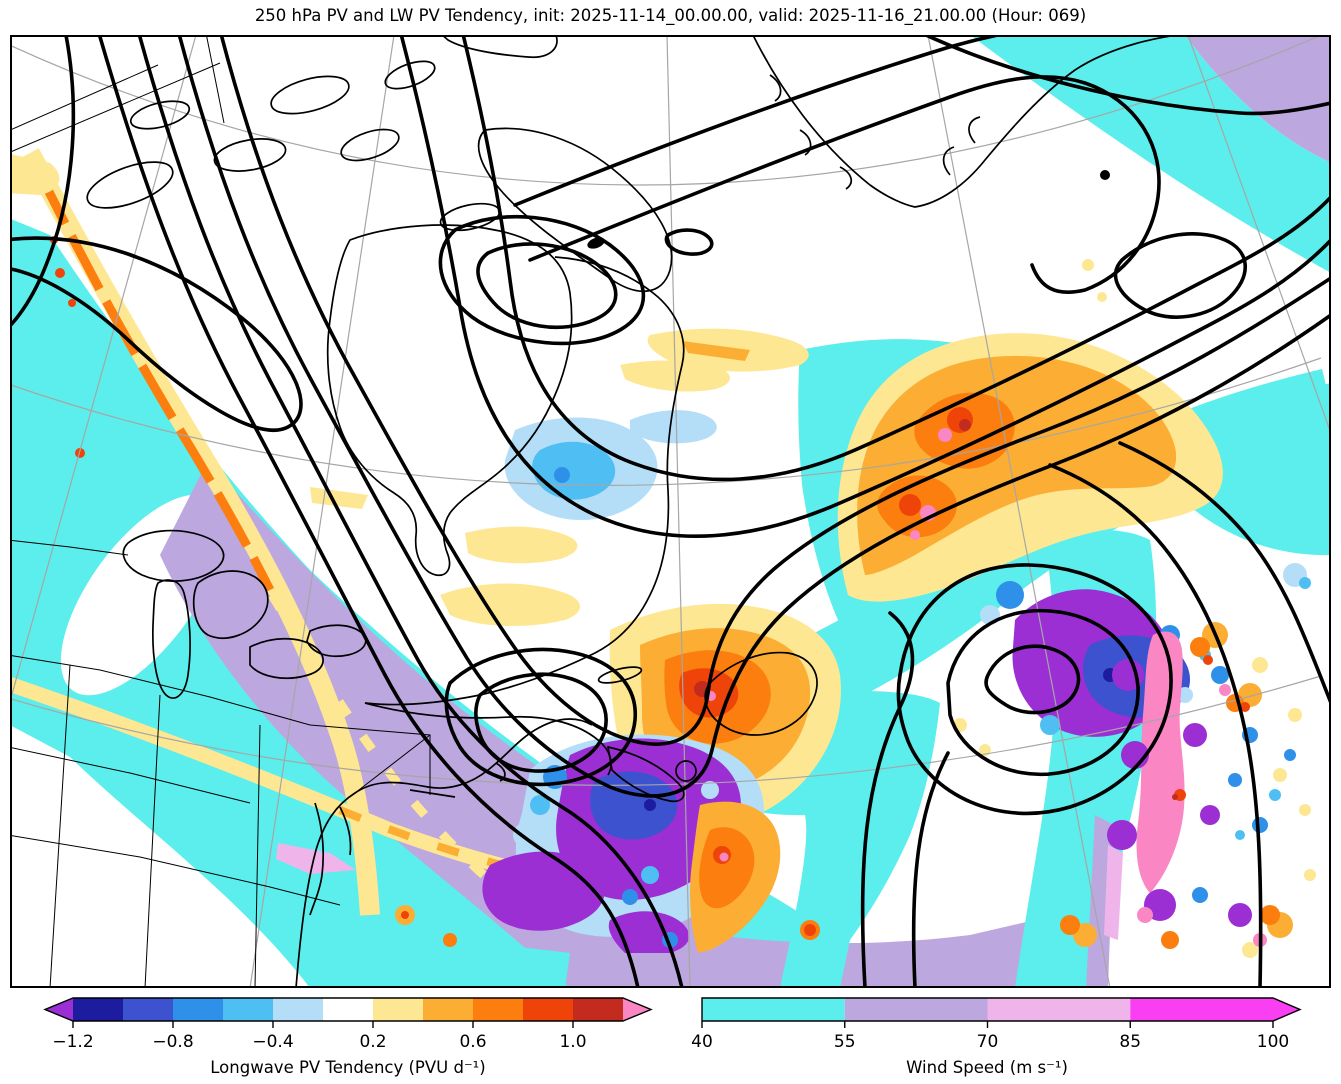  I want to click on colorbar-tick-label: −1.2, so click(72, 1042).